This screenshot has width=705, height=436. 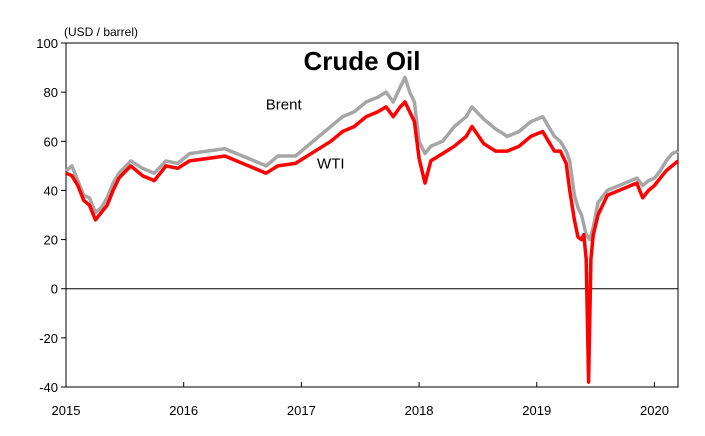 I want to click on chart-title: Crude Oil, so click(x=361, y=61).